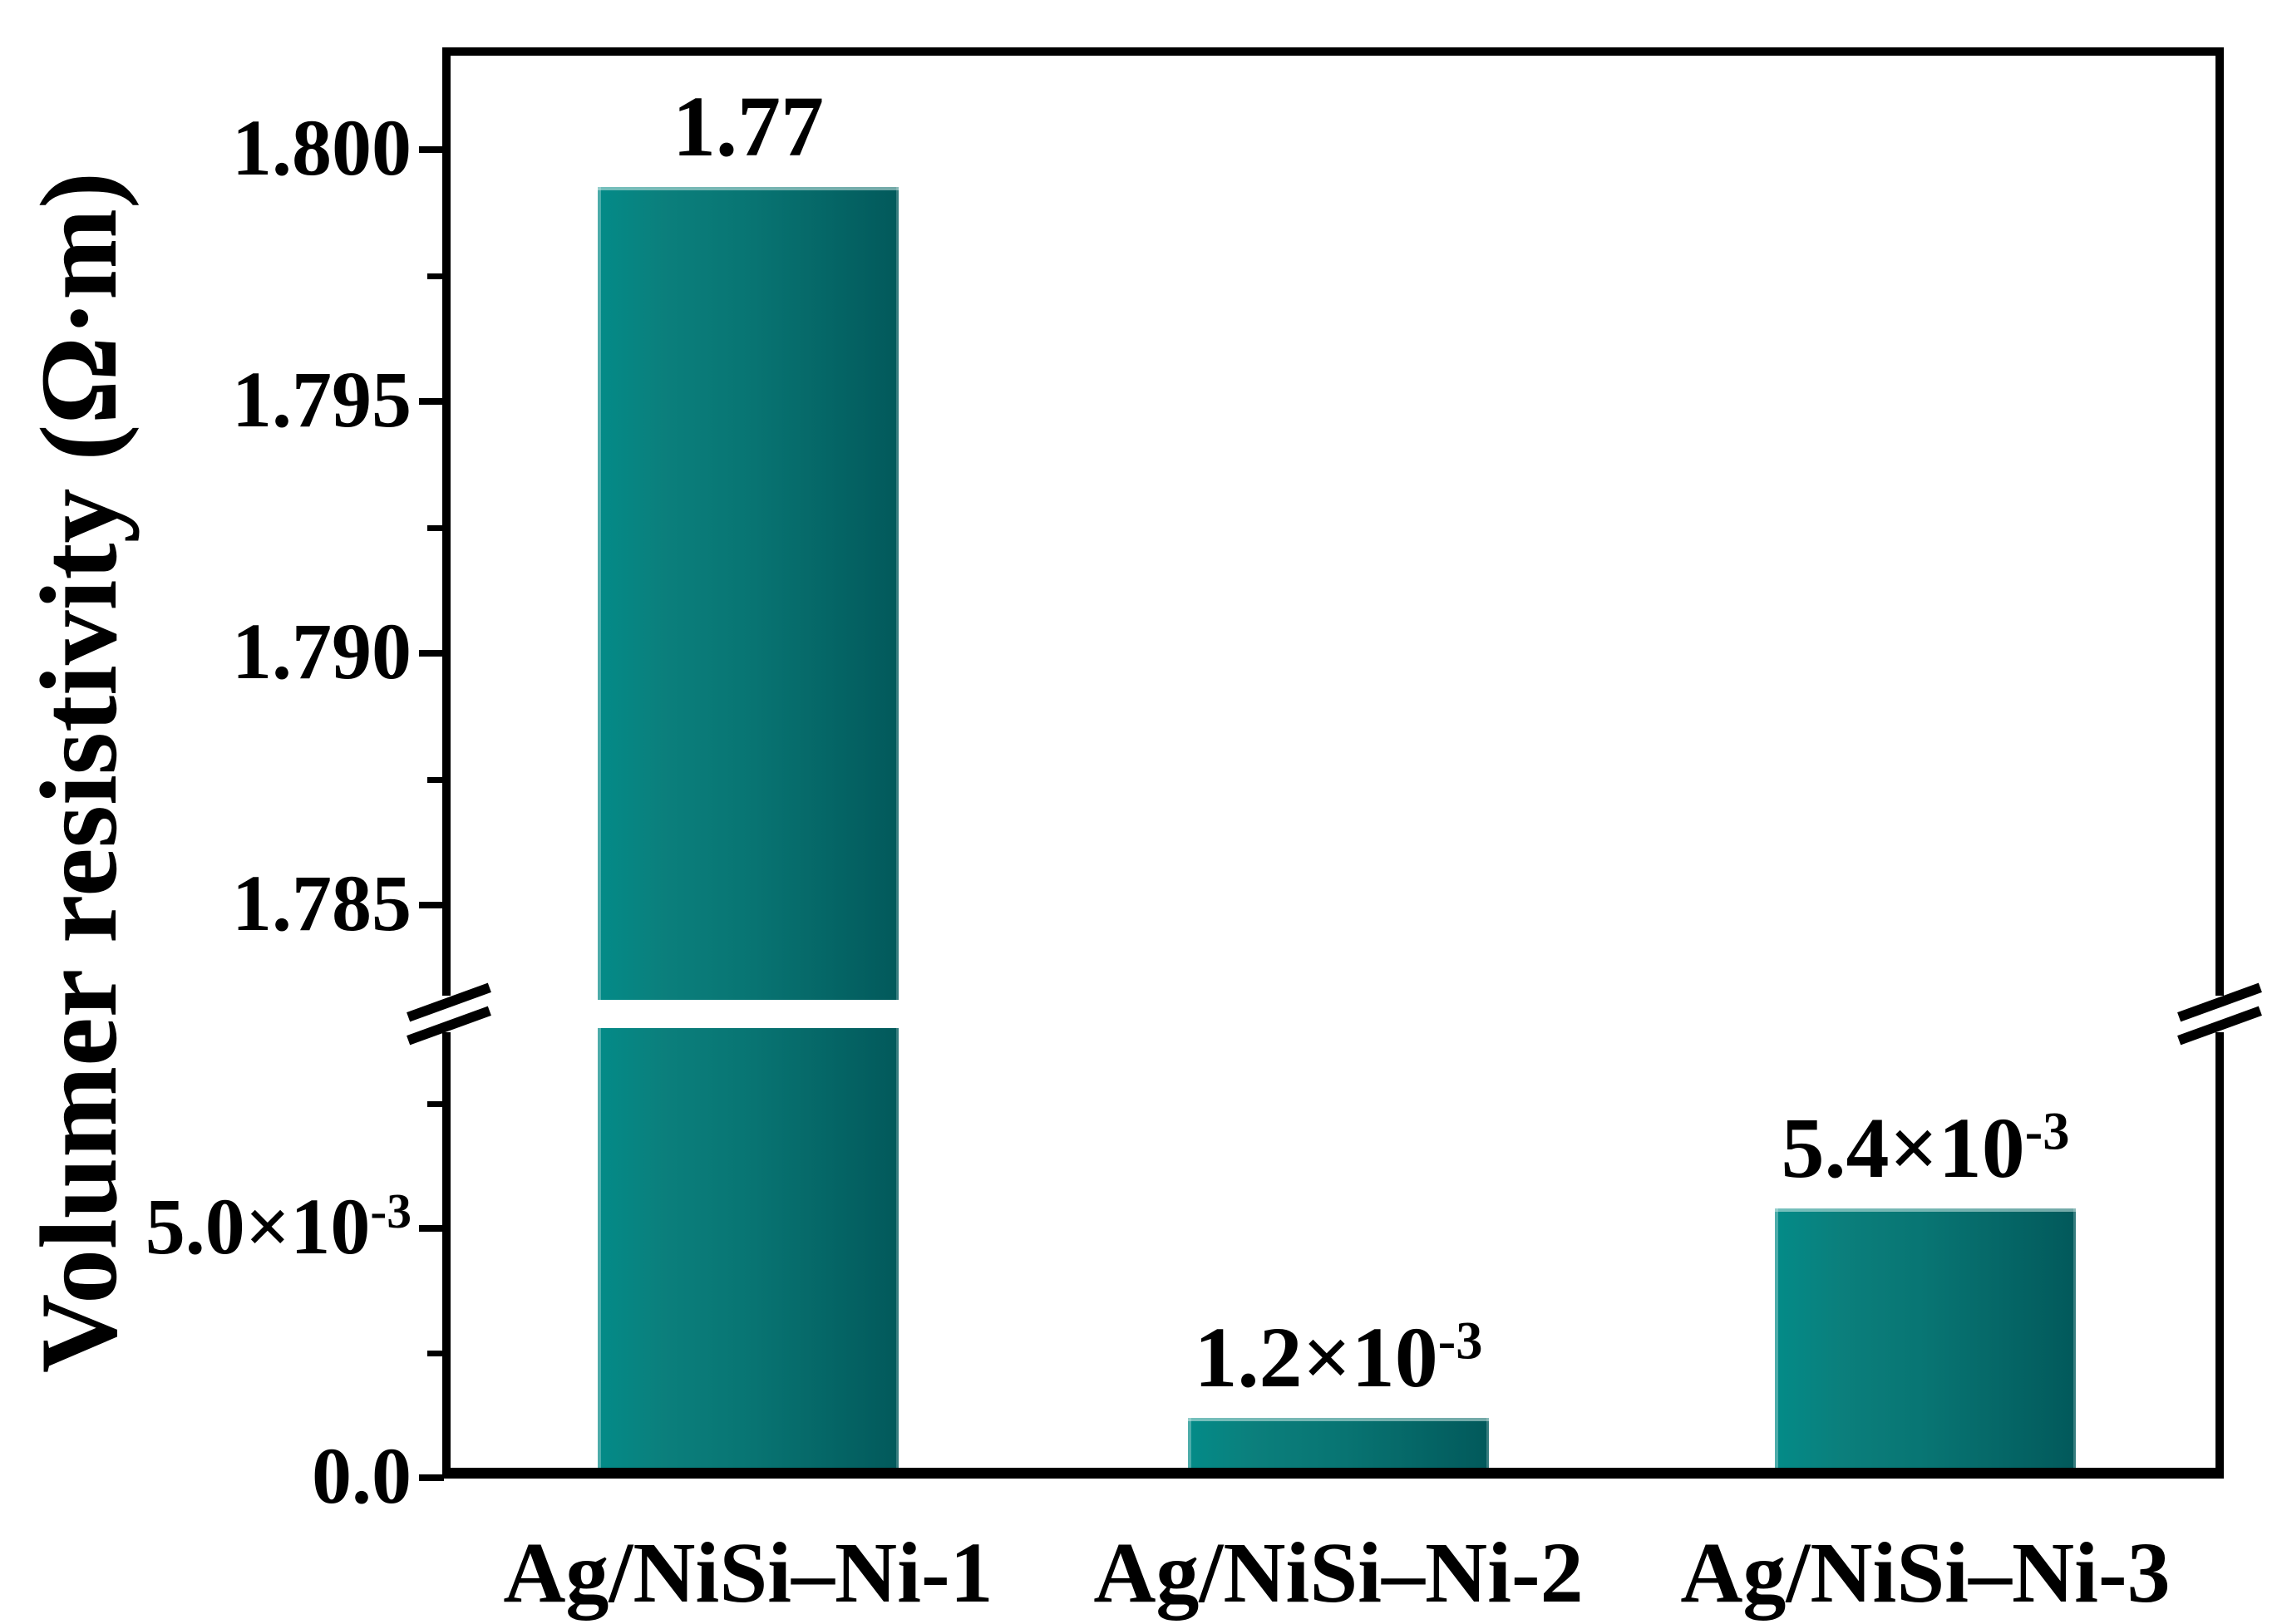 The width and height of the screenshot is (2277, 1624). I want to click on bar-value-label: 1.77, so click(749, 127).